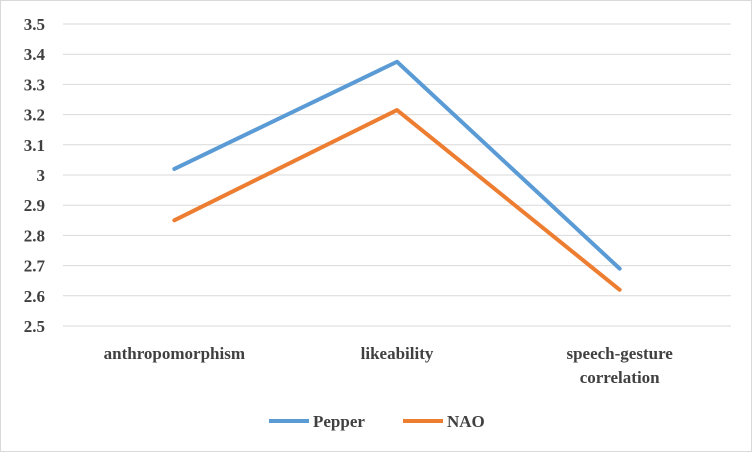 The width and height of the screenshot is (752, 456). What do you see at coordinates (35, 175) in the screenshot?
I see `y-axis-ticks: 2.5 2.6 2.7 2.8 2.9 3 3.1 3.2 3.3 3.4 3.5` at bounding box center [35, 175].